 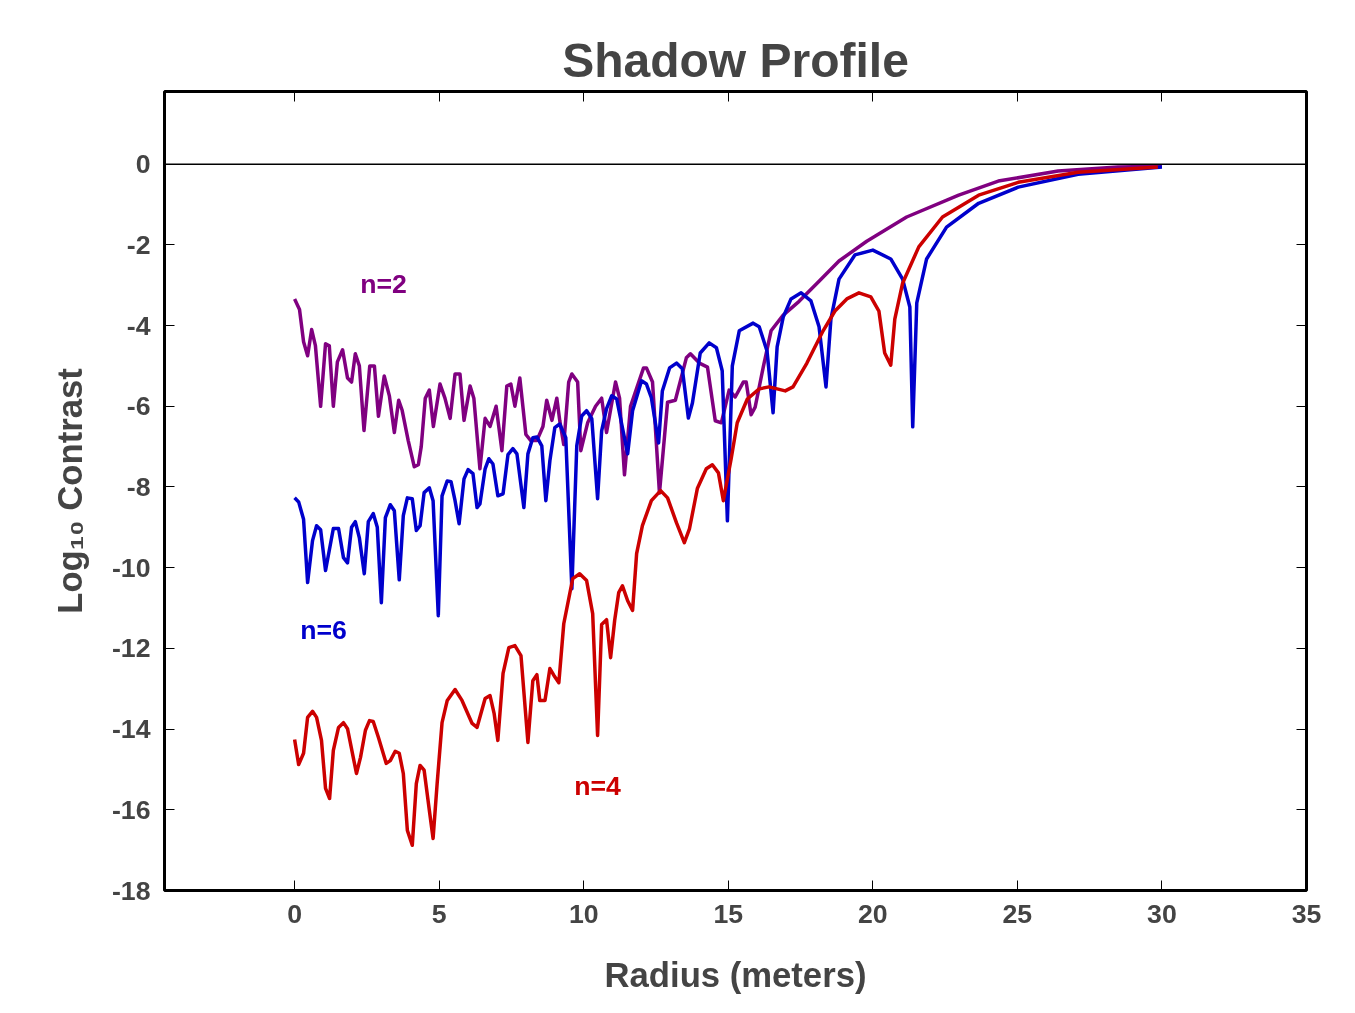 What do you see at coordinates (873, 913) in the screenshot?
I see `x-tick-label: 20` at bounding box center [873, 913].